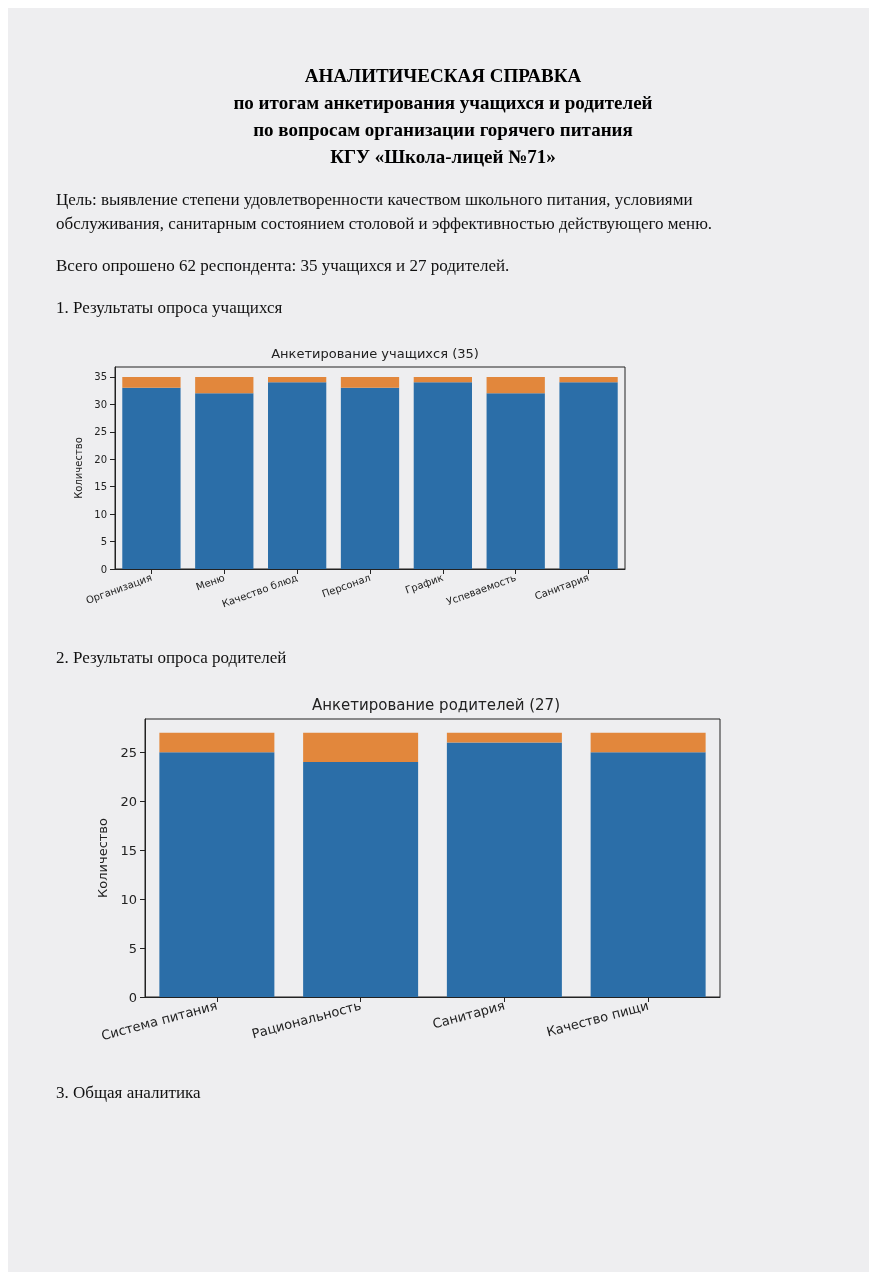  Describe the element at coordinates (170, 308) in the screenshot. I see `text: 1. Результаты опроса учащихся` at that location.